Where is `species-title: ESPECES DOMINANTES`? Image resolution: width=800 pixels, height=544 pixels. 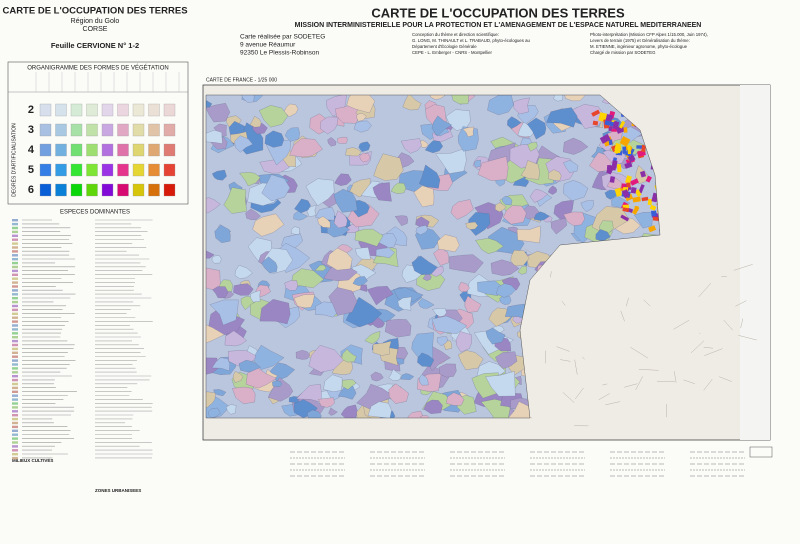
species-title: ESPECES DOMINANTES is located at coordinates (95, 213).